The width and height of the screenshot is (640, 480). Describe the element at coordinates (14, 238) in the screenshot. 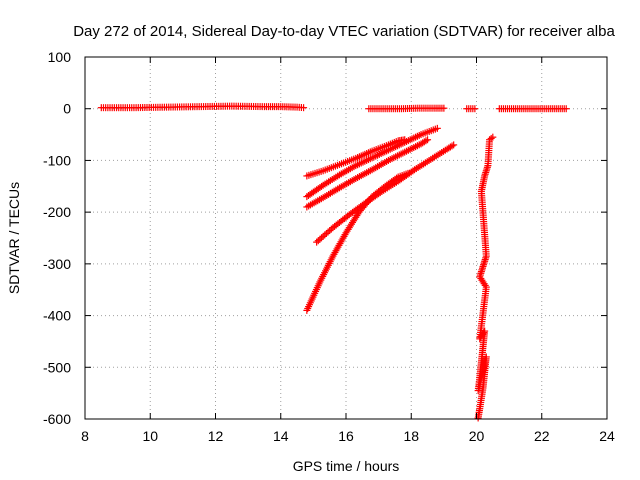

I see `y-axis-label: SDTVAR / TECUs` at that location.